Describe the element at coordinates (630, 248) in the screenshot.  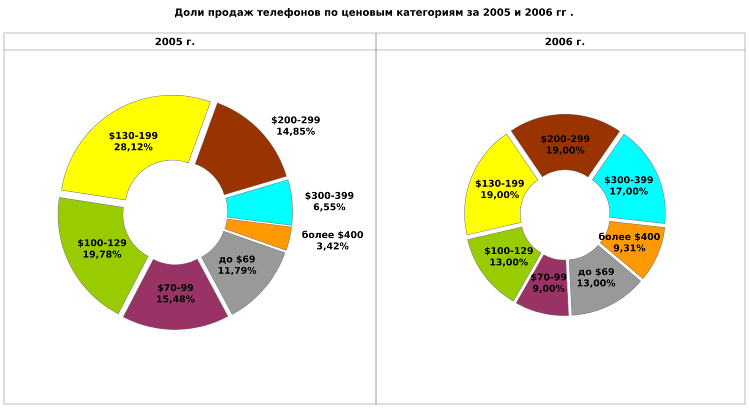
I see `data-label: 9,31%` at that location.